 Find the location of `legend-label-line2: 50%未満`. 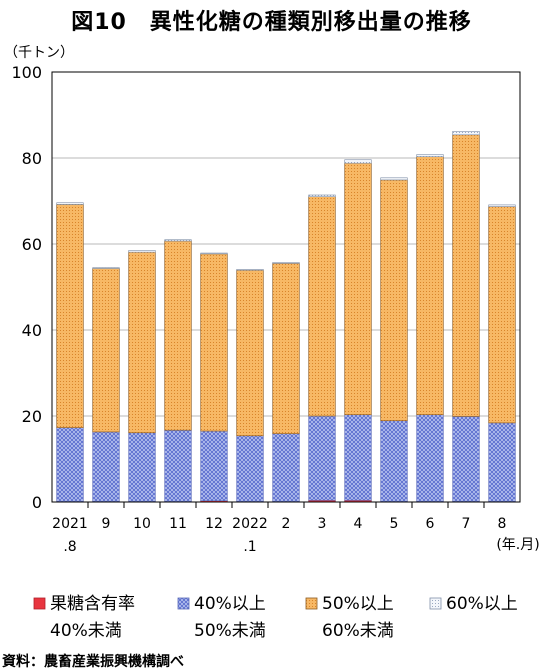

legend-label-line2: 50%未満 is located at coordinates (230, 631).